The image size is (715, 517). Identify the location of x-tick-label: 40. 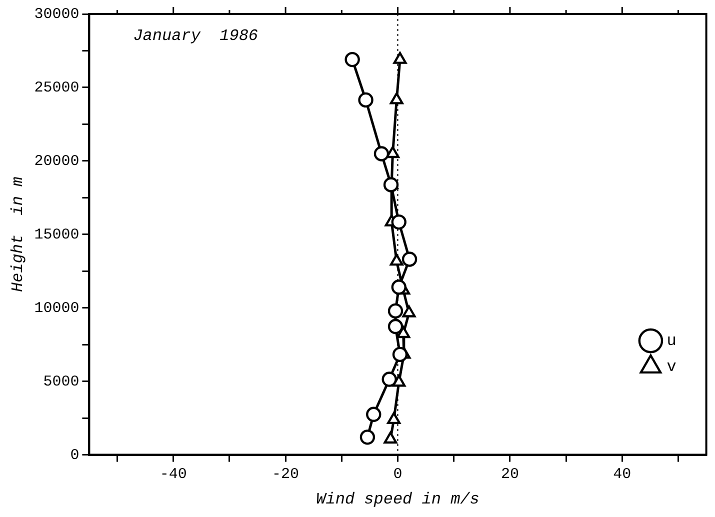
(622, 474).